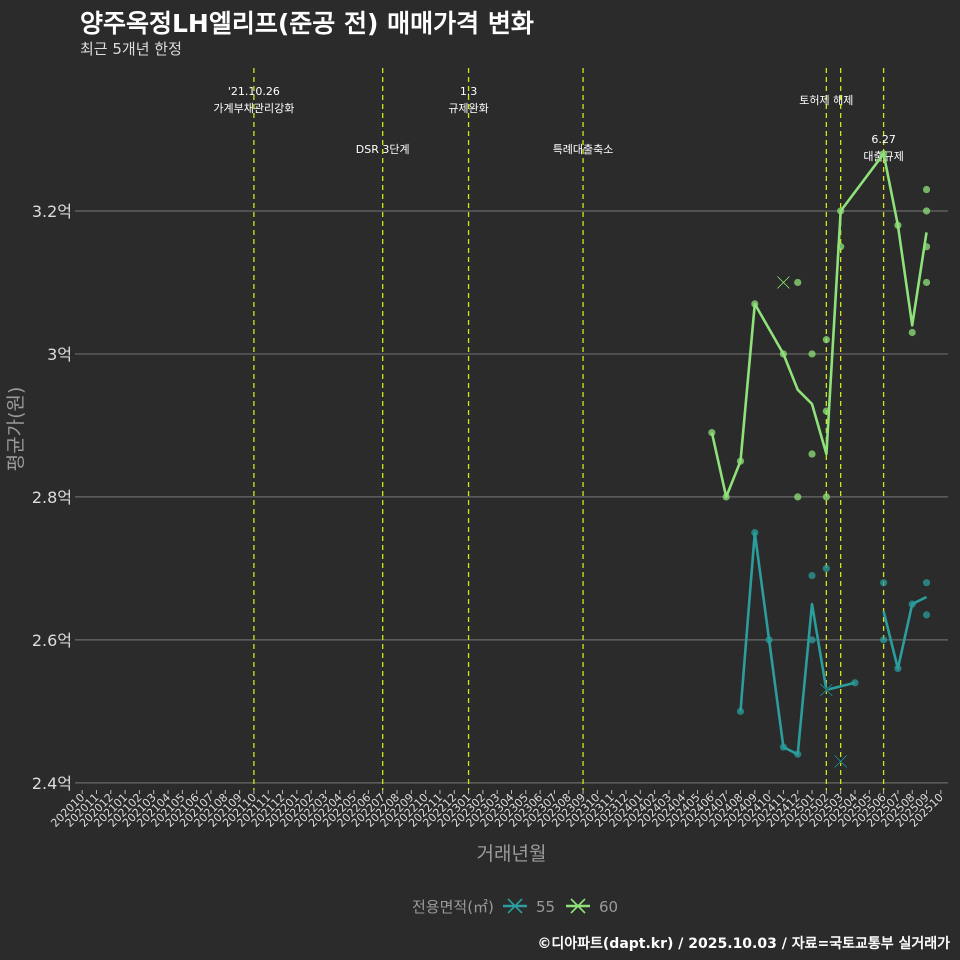  What do you see at coordinates (468, 108) in the screenshot?
I see `event-label: 규제완화` at bounding box center [468, 108].